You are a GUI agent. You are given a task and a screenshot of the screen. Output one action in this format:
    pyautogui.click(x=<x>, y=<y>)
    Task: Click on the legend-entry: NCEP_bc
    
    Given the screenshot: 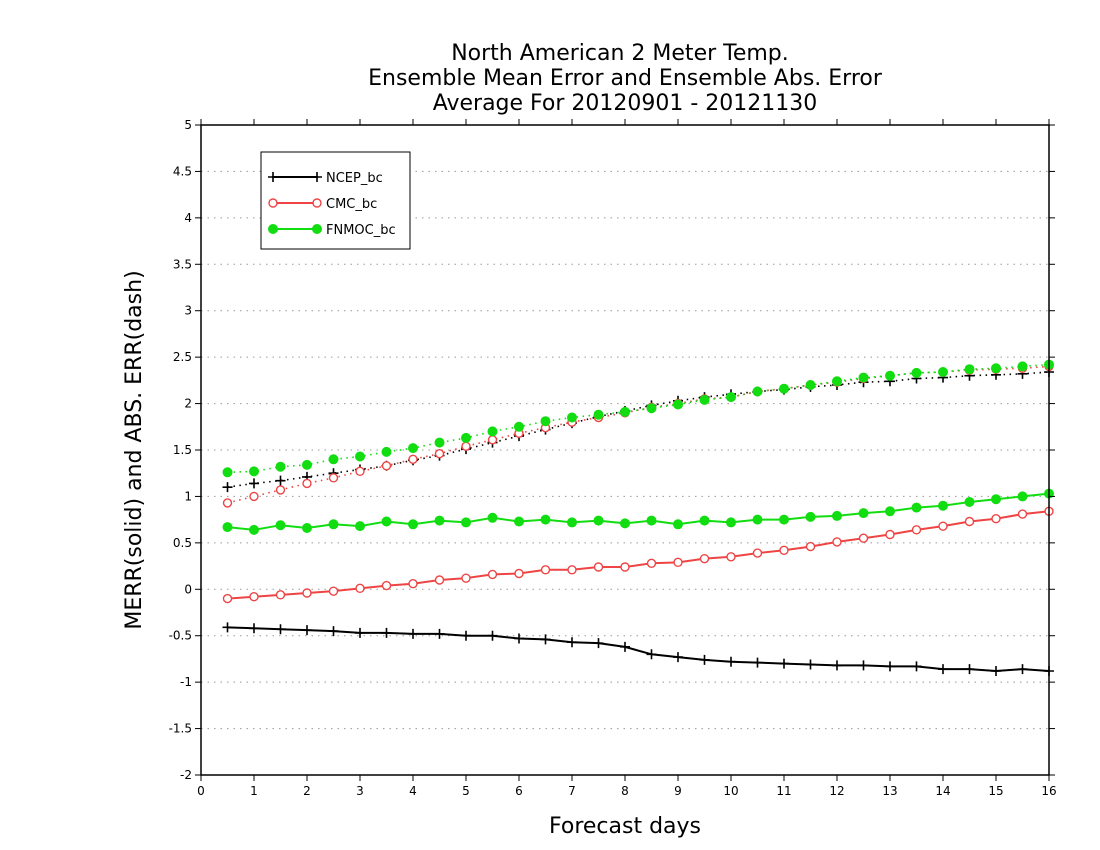 What is the action you would take?
    pyautogui.click(x=354, y=178)
    